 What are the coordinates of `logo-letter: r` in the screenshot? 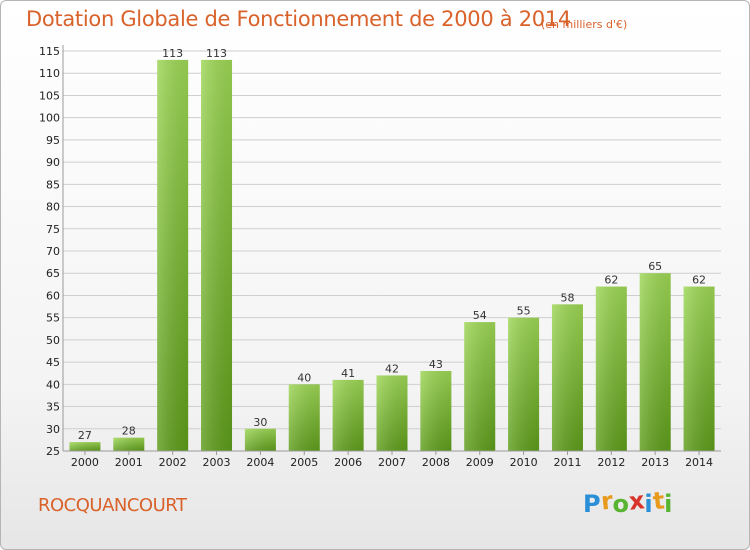 It's located at (606, 501).